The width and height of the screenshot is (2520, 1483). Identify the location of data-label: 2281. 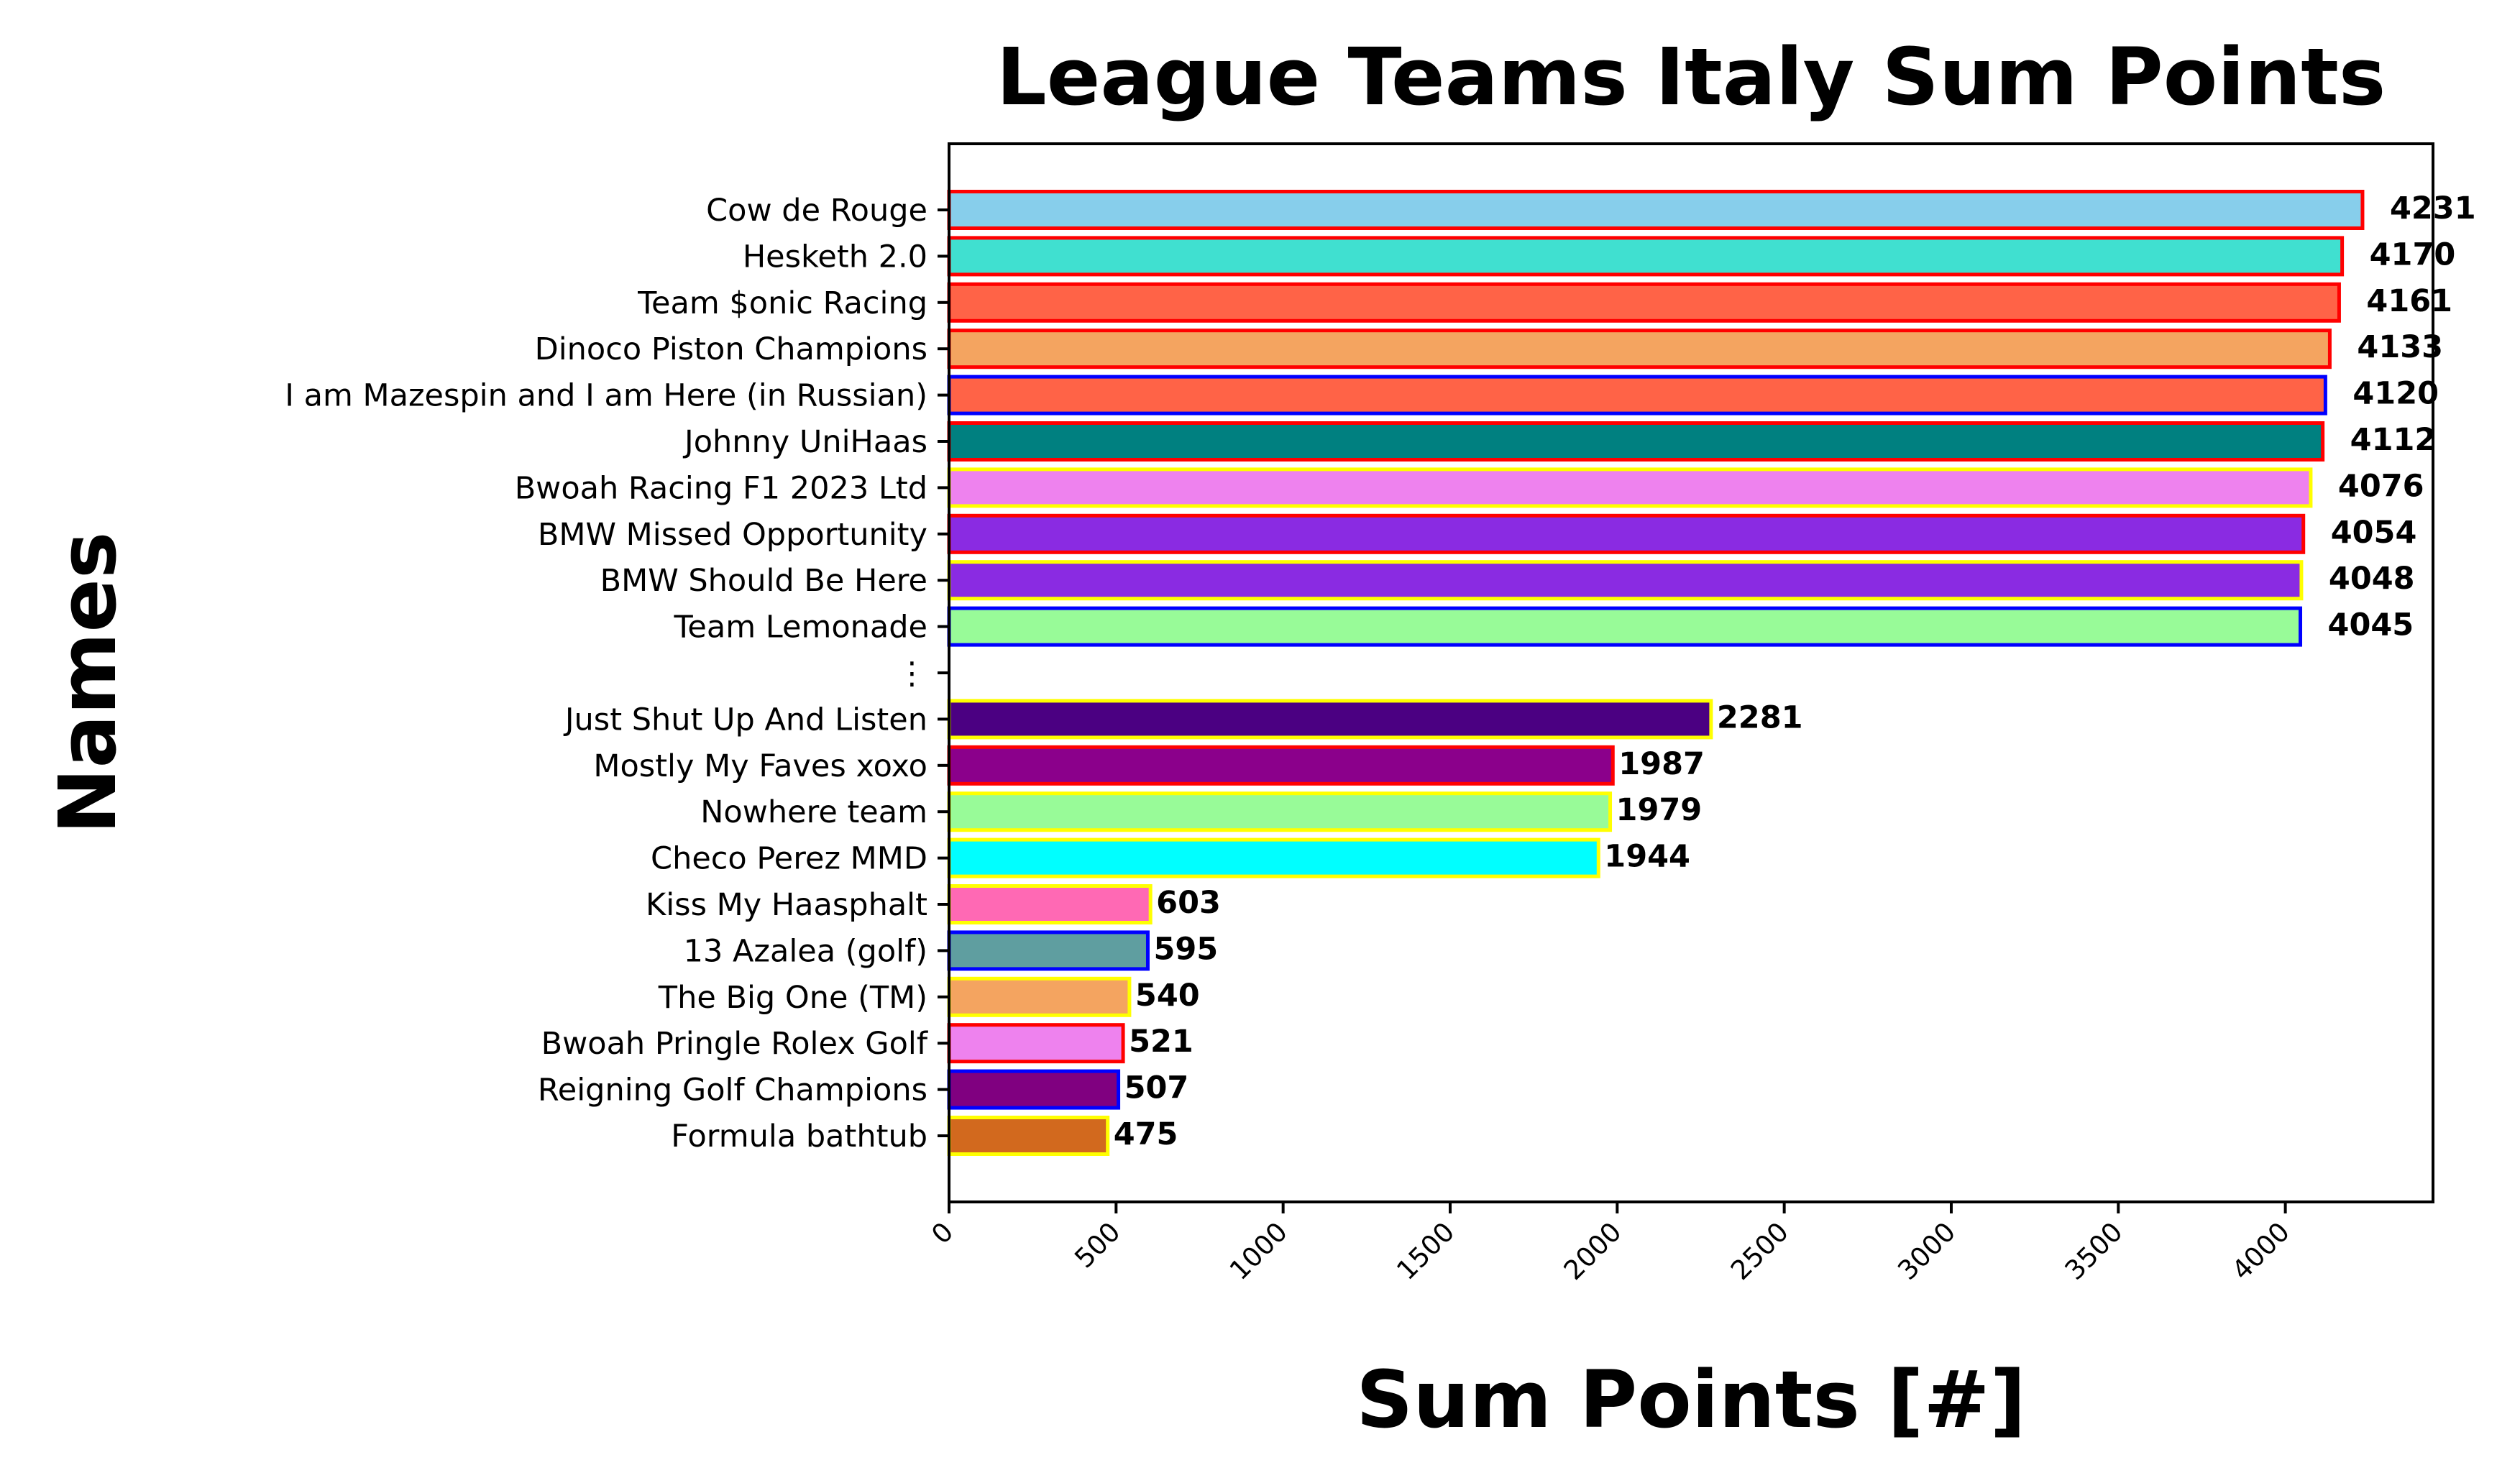
(1760, 717).